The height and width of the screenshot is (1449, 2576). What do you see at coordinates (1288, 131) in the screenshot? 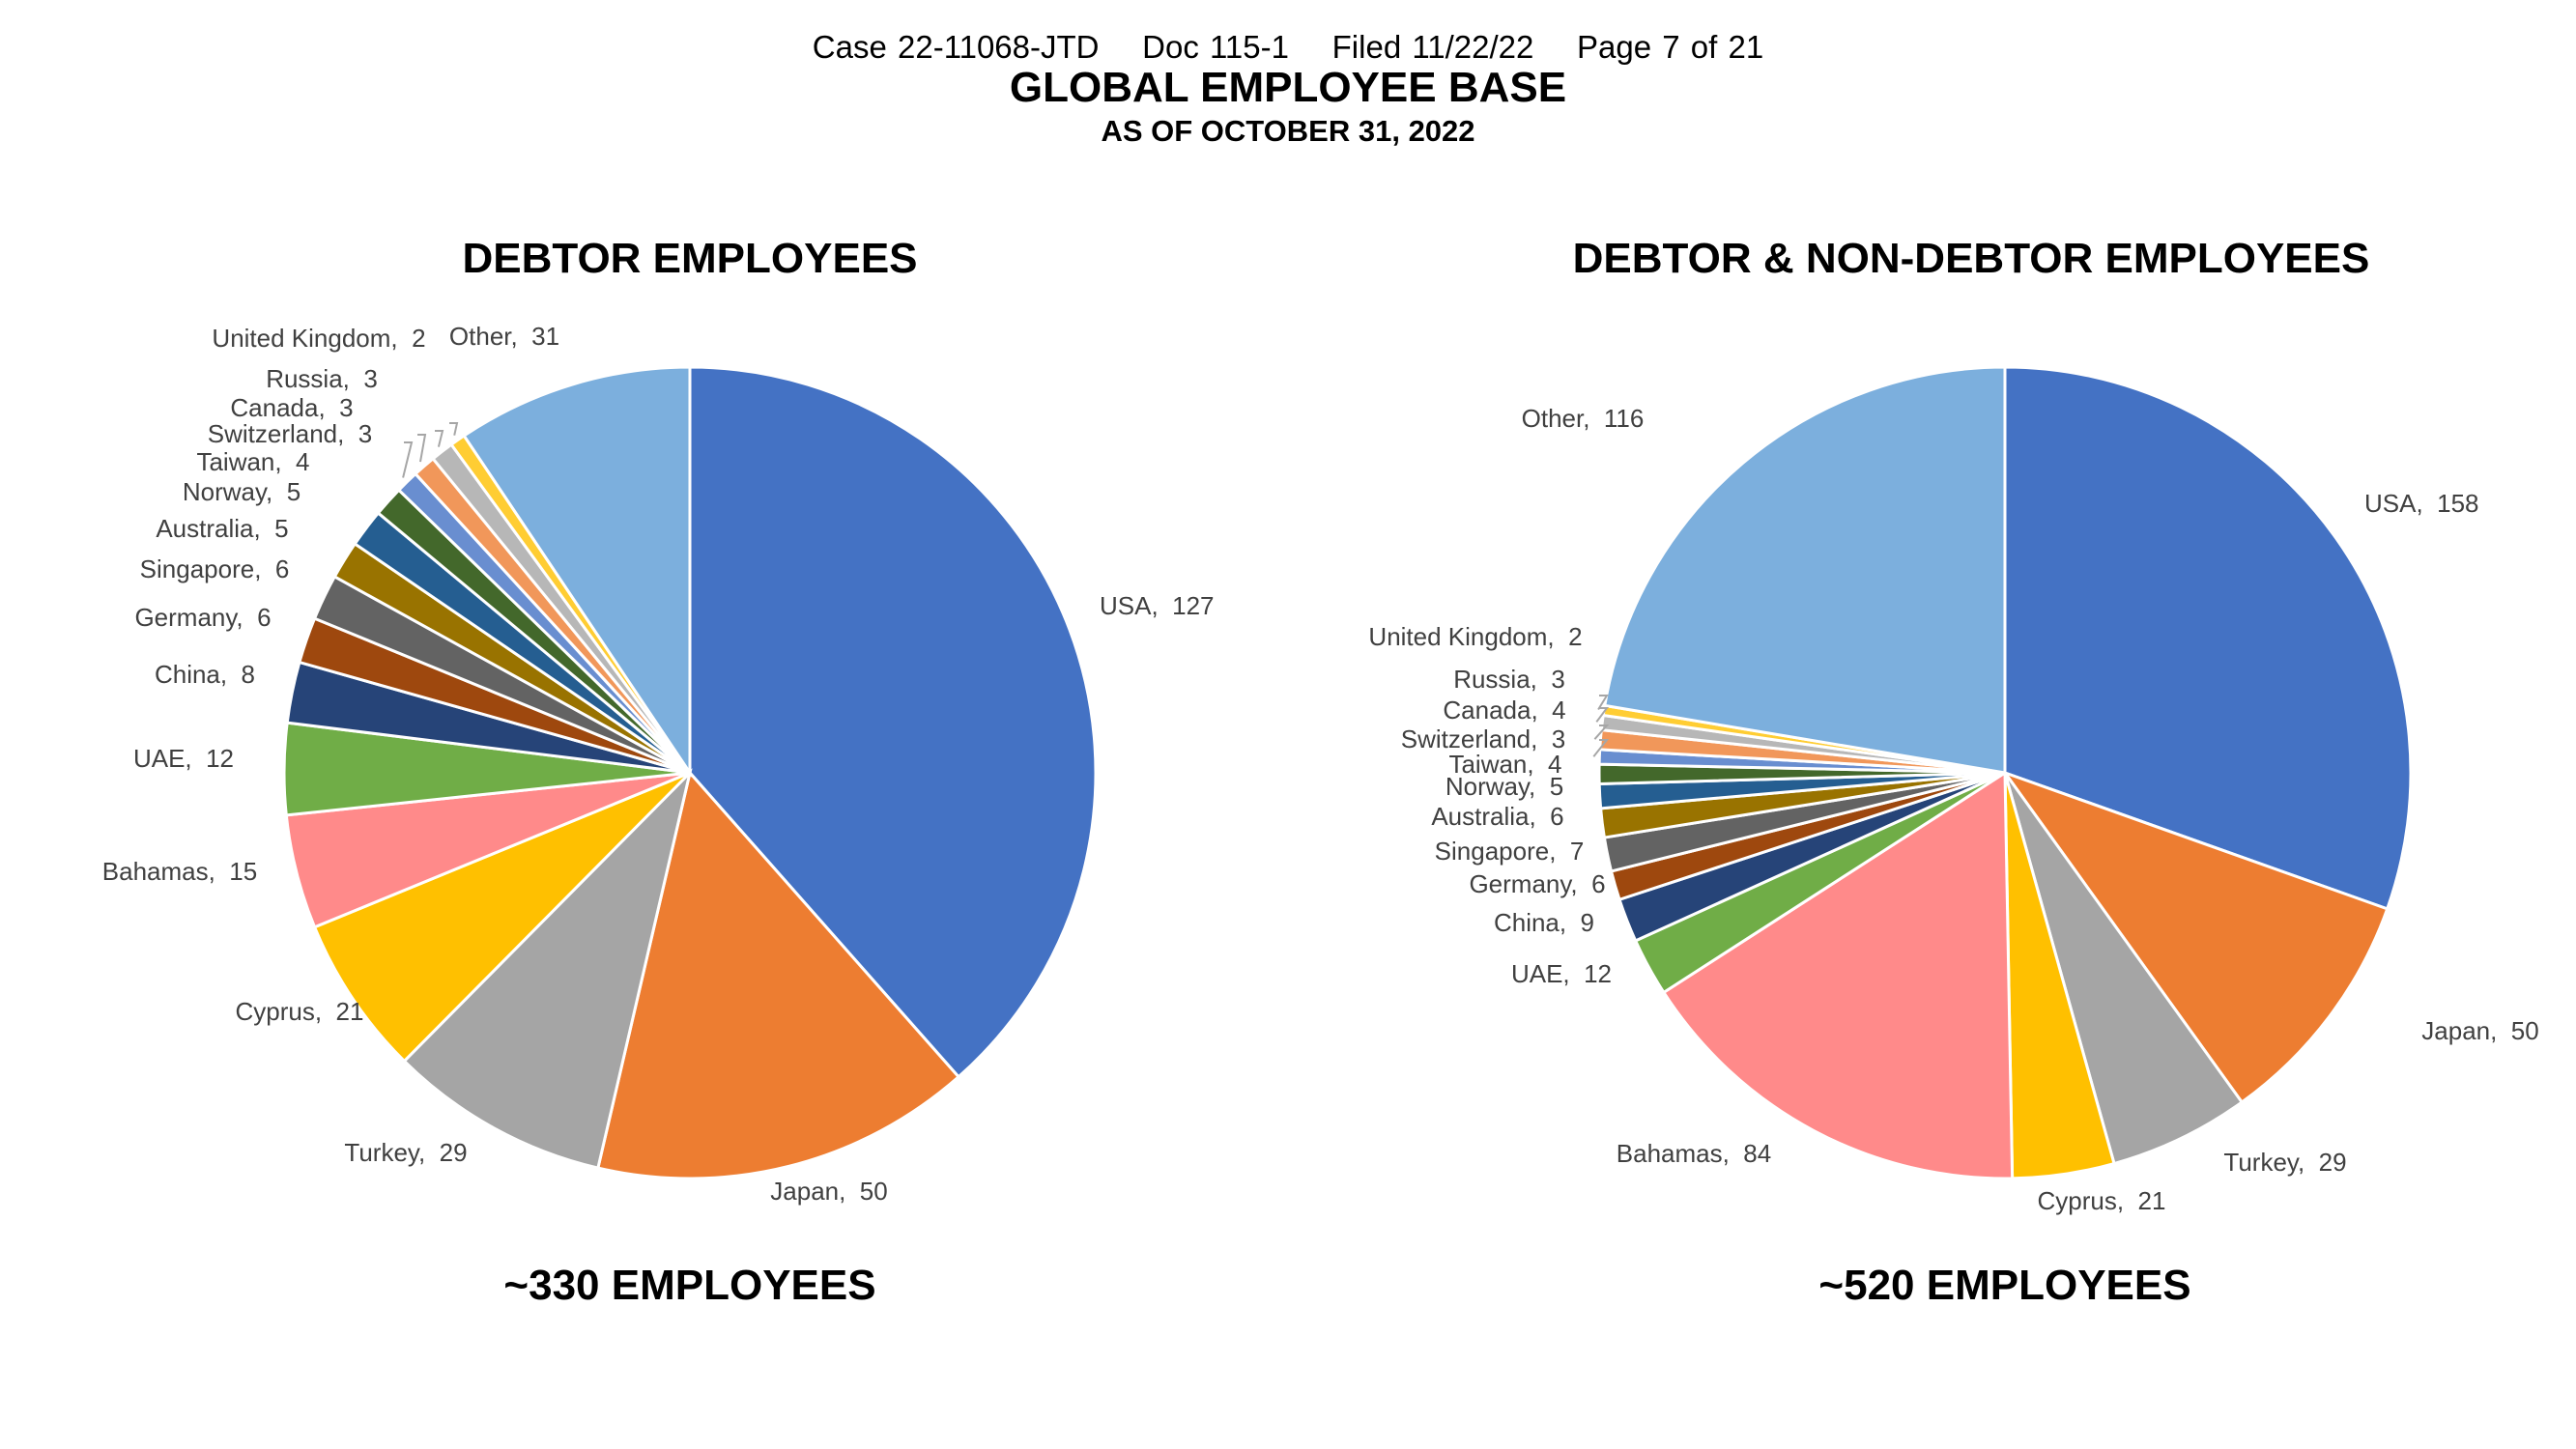
I see `sub-title: AS OF OCTOBER 31, 2022` at bounding box center [1288, 131].